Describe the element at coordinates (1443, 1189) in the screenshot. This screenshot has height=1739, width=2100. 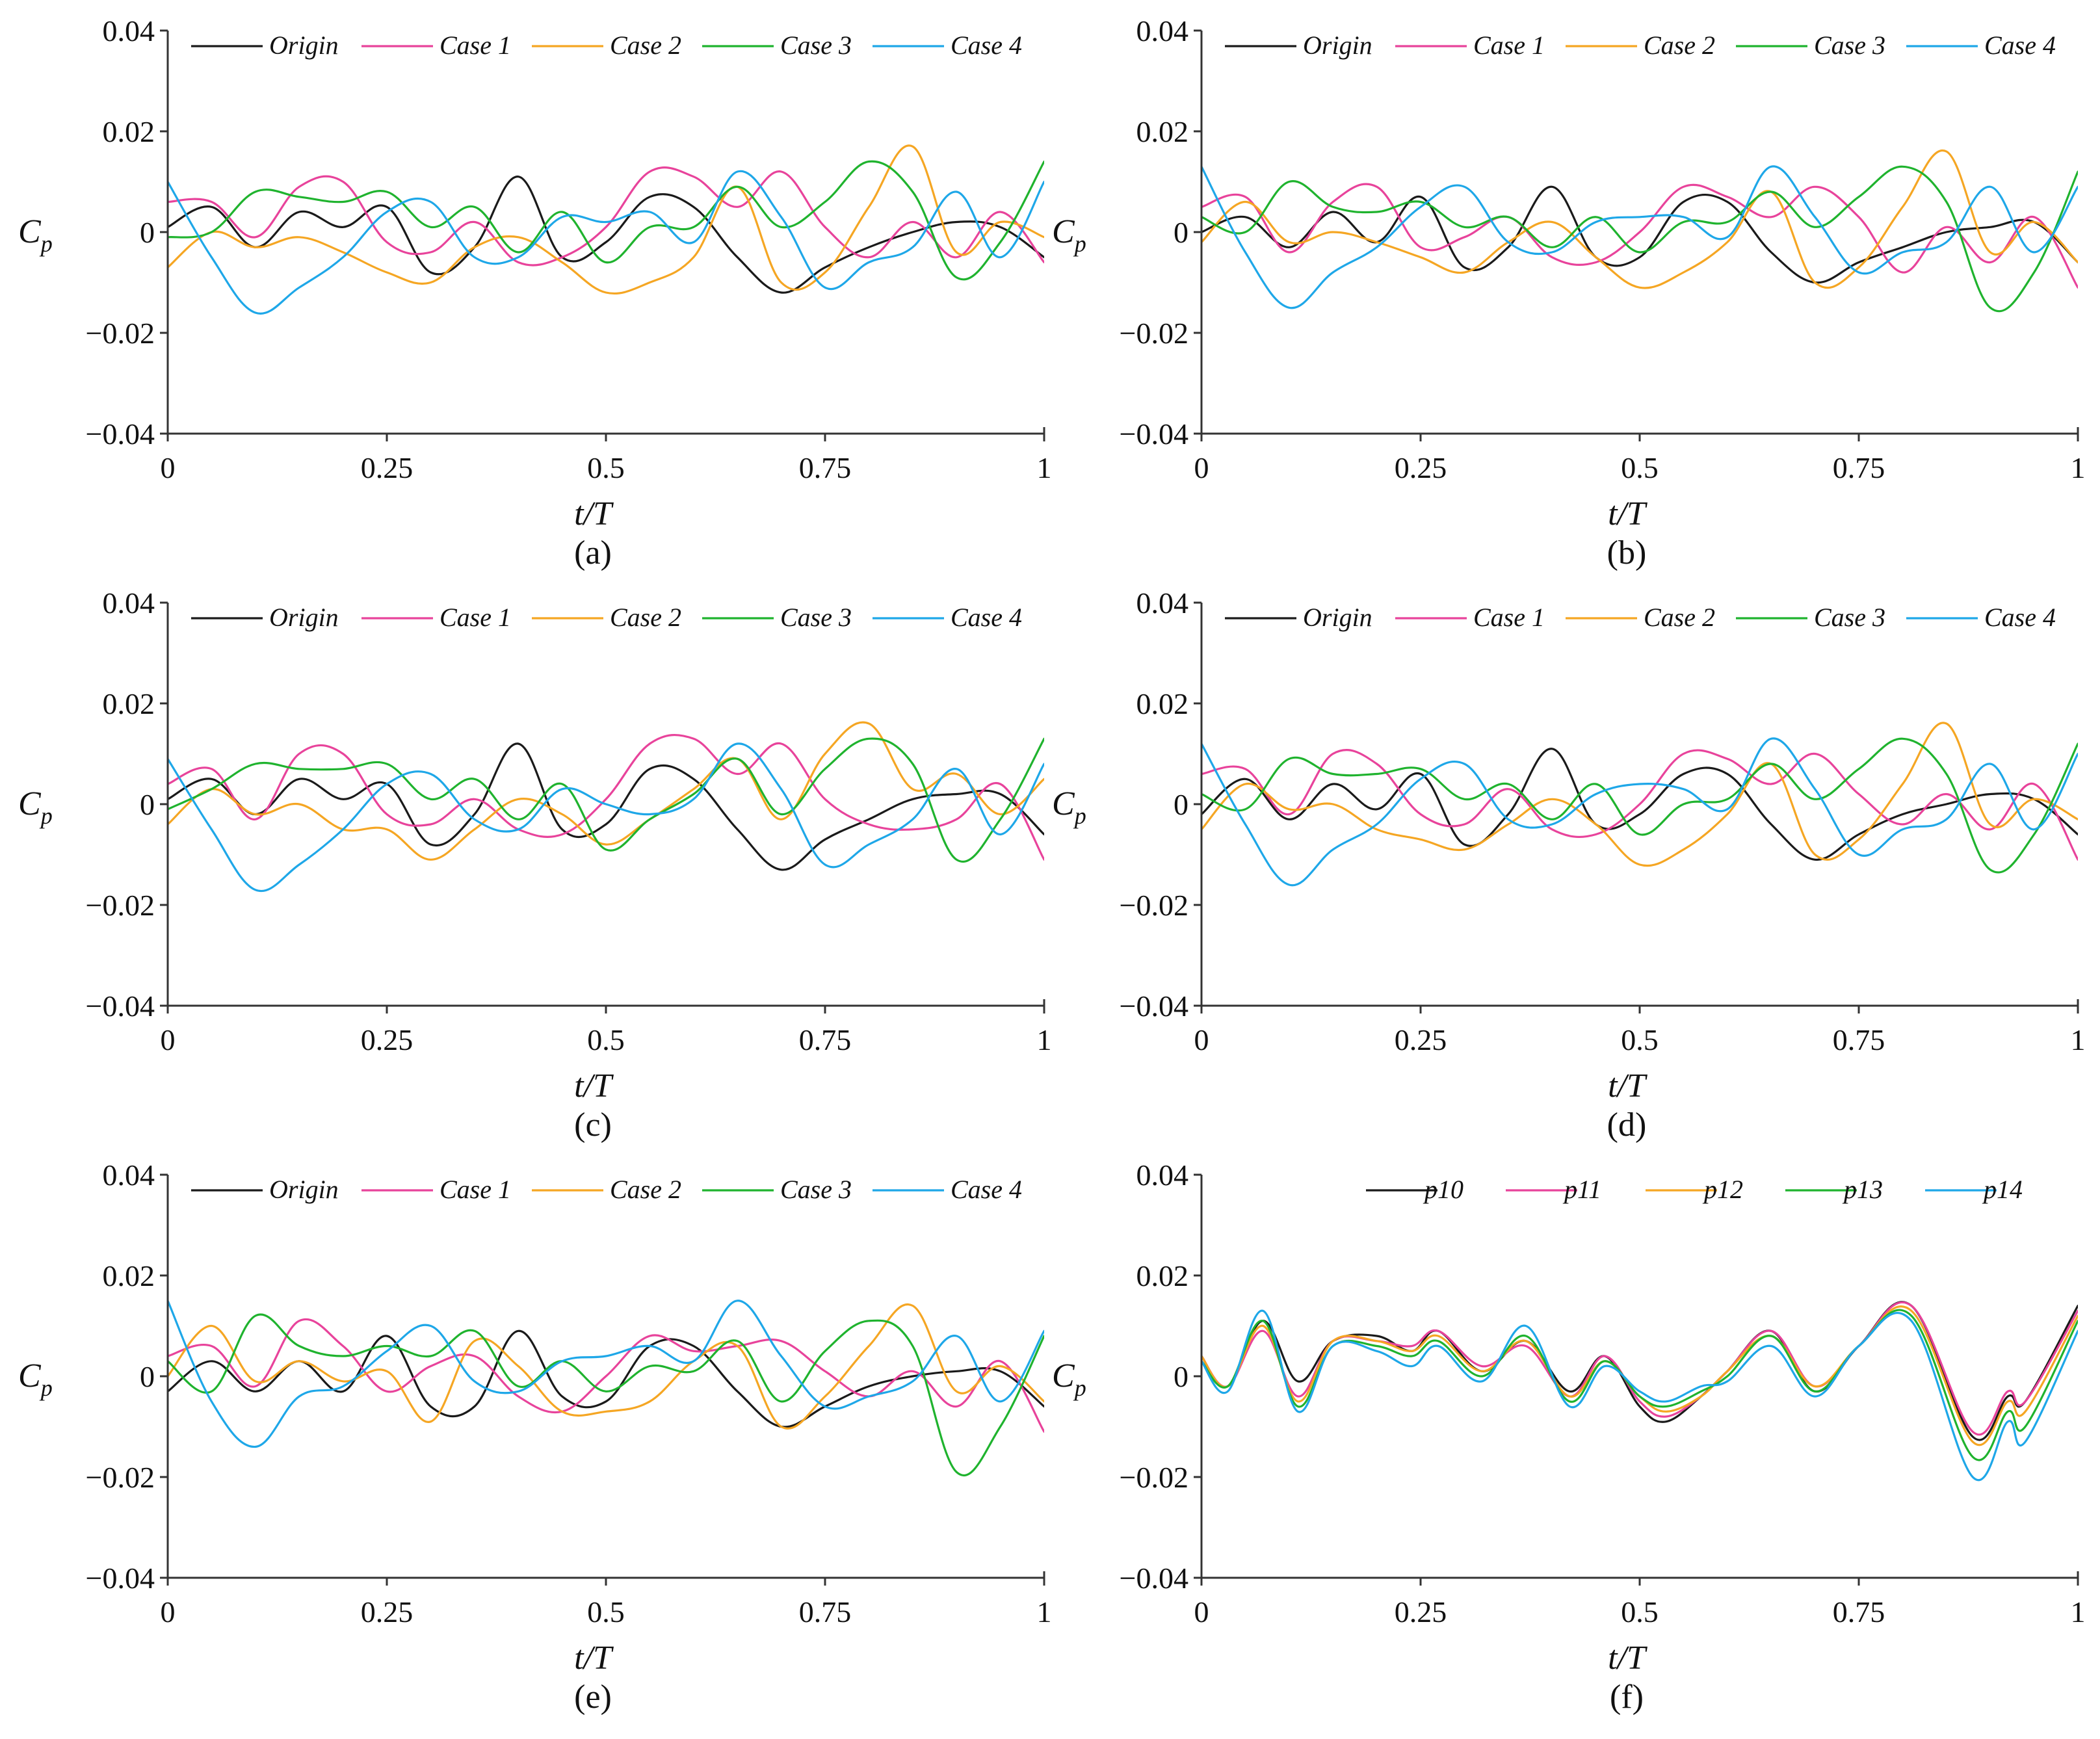
I see `legend-label: p10` at that location.